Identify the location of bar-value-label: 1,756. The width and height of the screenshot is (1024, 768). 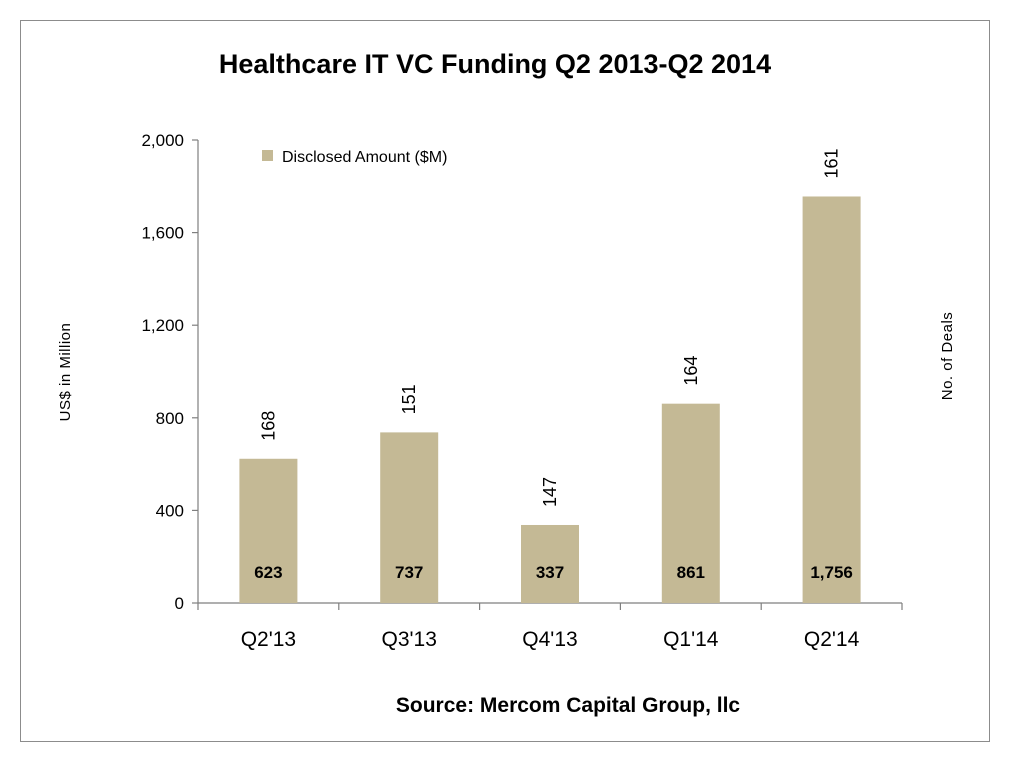
(831, 572).